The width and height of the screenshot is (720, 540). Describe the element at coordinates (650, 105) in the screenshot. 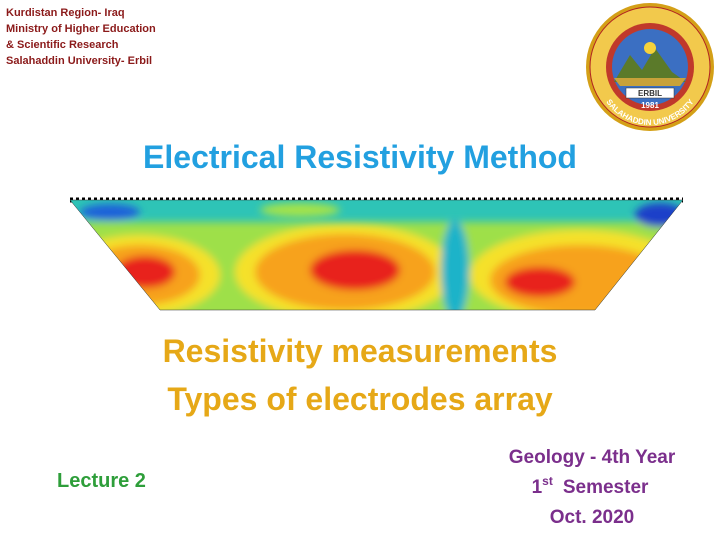

I see `logo-year: 1981` at that location.